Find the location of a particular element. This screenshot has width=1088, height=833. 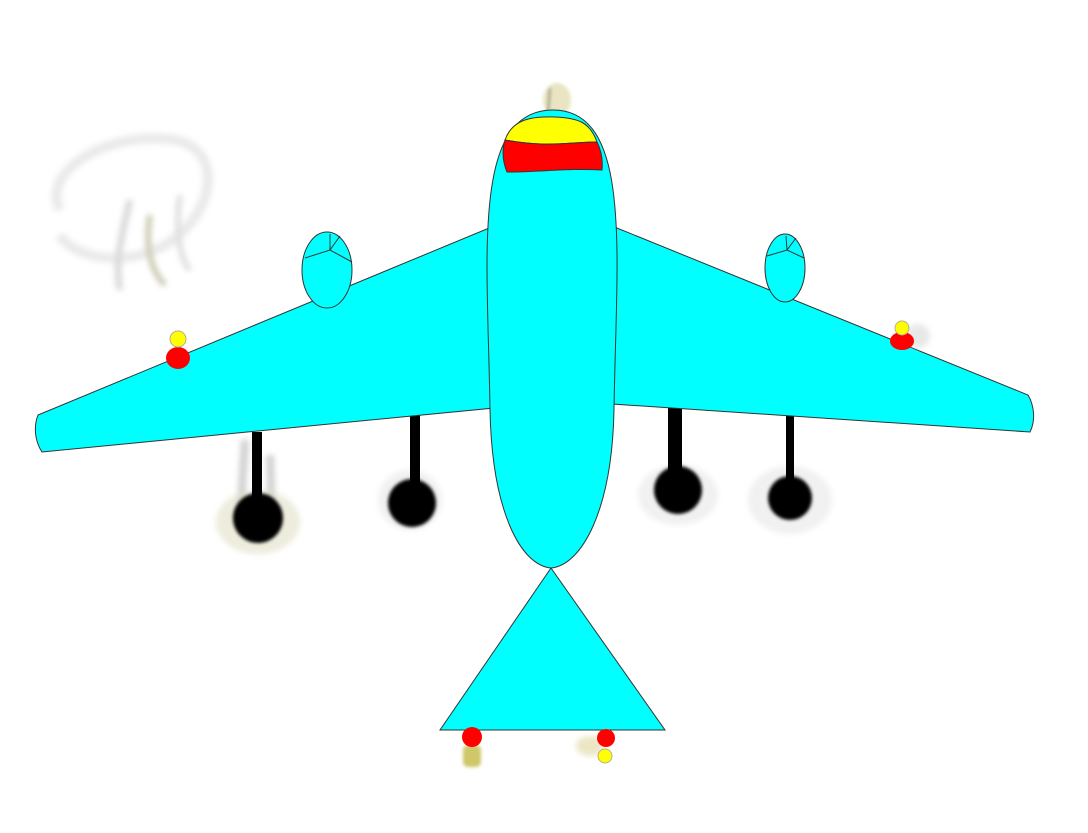

gear-strut-left-inner is located at coordinates (415, 452).